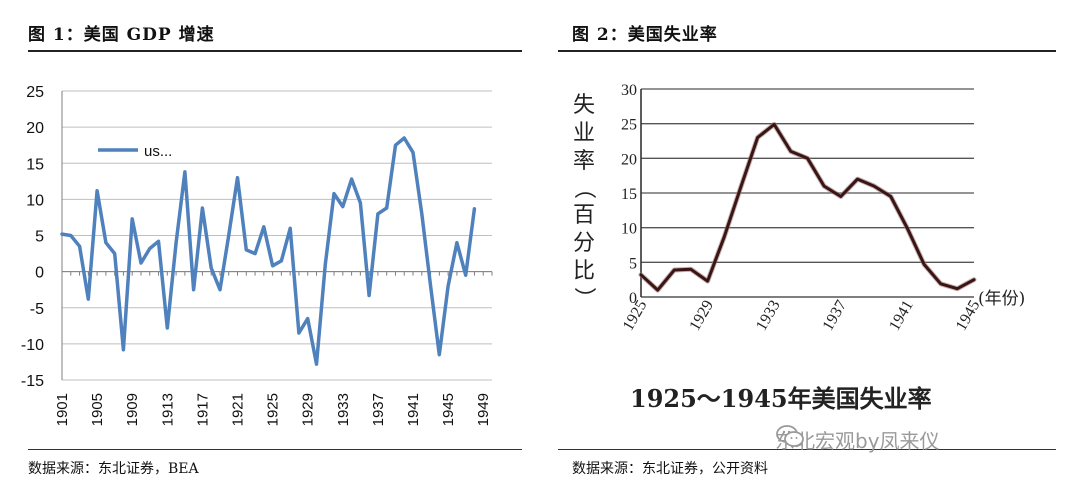 The image size is (1080, 496). Describe the element at coordinates (584, 105) in the screenshot. I see `svg-text: 失` at that location.